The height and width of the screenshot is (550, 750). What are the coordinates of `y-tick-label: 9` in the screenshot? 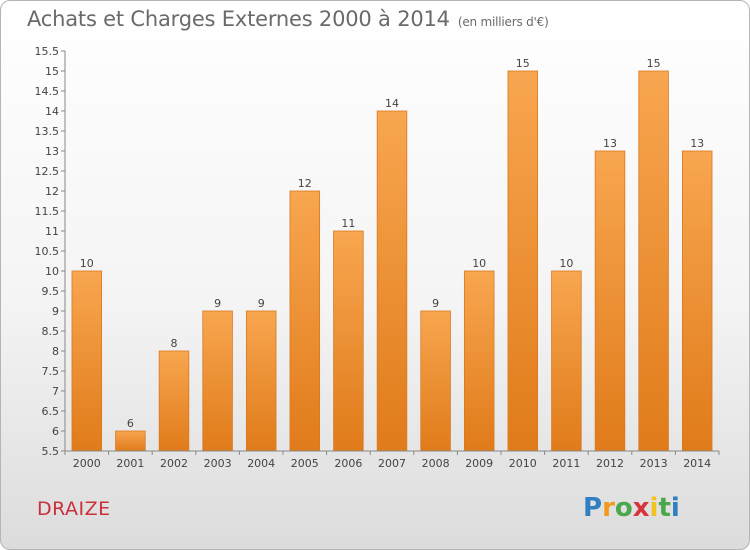 It's located at (55, 311).